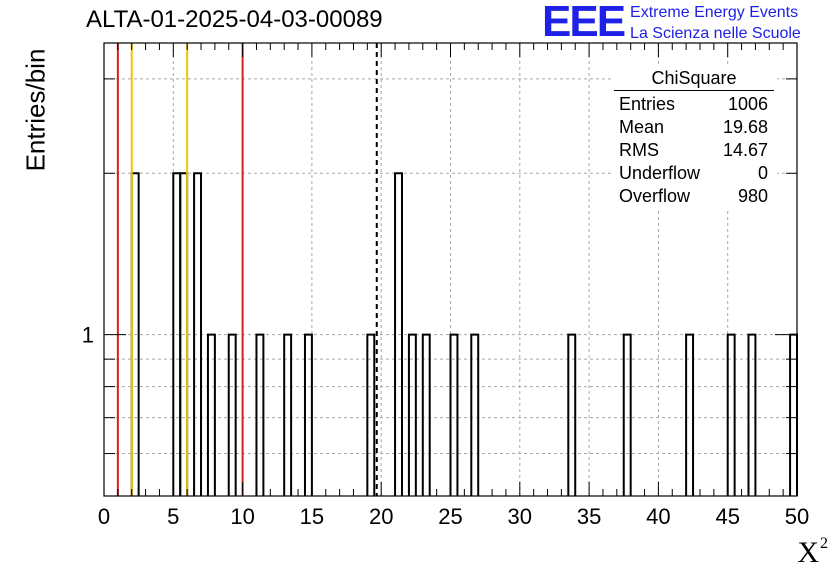  What do you see at coordinates (584, 23) in the screenshot?
I see `logo-mark: EEE` at bounding box center [584, 23].